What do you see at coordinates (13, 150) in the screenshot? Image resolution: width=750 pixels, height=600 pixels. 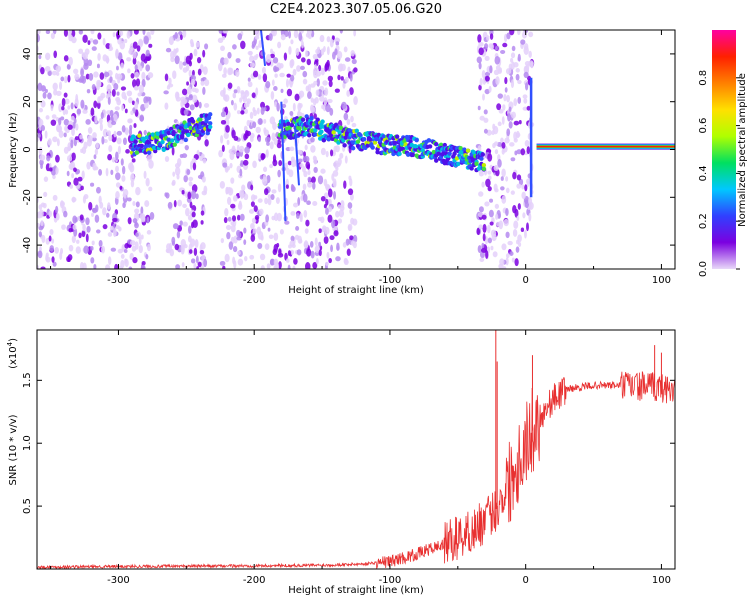 I see `spectrogram-ylabel: Frequency (Hz)` at bounding box center [13, 150].